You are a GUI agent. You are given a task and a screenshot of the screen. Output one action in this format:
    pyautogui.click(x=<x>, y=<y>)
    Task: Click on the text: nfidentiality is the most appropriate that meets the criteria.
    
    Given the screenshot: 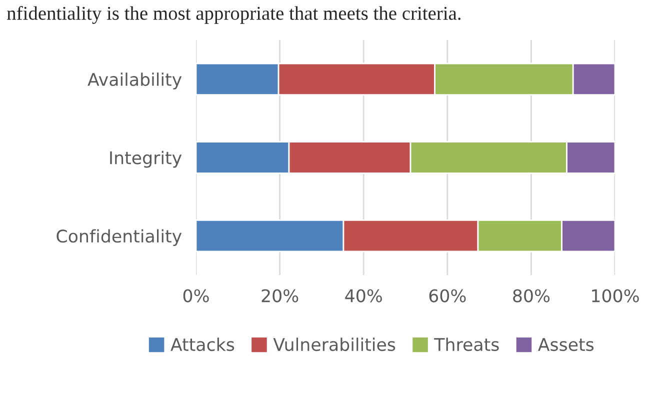 What is the action you would take?
    pyautogui.click(x=233, y=15)
    